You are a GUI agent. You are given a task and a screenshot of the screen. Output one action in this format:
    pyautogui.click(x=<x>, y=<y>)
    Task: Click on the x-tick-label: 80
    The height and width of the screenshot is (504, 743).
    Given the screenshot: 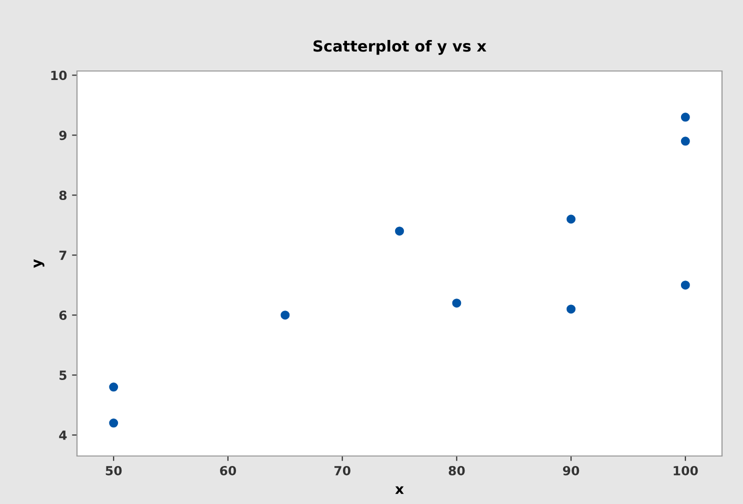 What is the action you would take?
    pyautogui.click(x=456, y=471)
    